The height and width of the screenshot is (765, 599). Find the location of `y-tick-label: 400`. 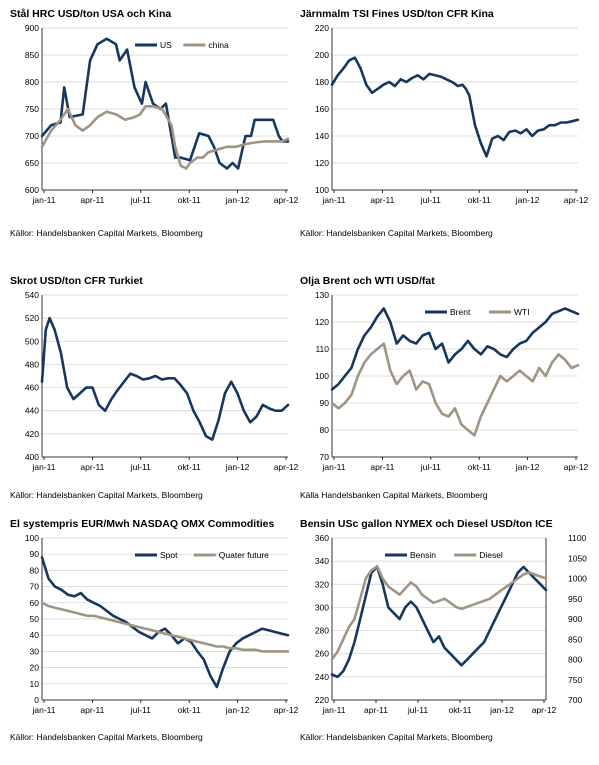

y-tick-label: 400 is located at coordinates (32, 457).